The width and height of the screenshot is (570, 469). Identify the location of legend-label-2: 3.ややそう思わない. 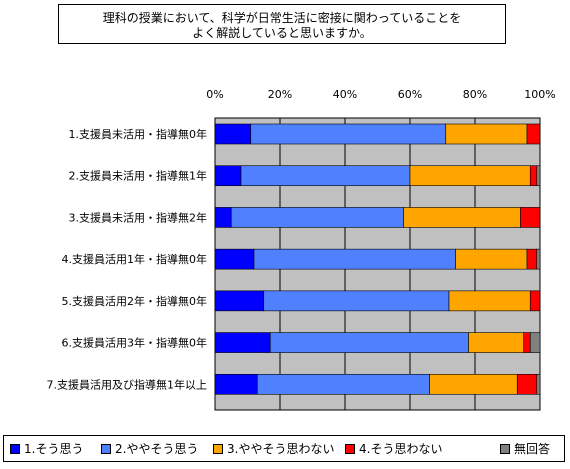
(281, 449).